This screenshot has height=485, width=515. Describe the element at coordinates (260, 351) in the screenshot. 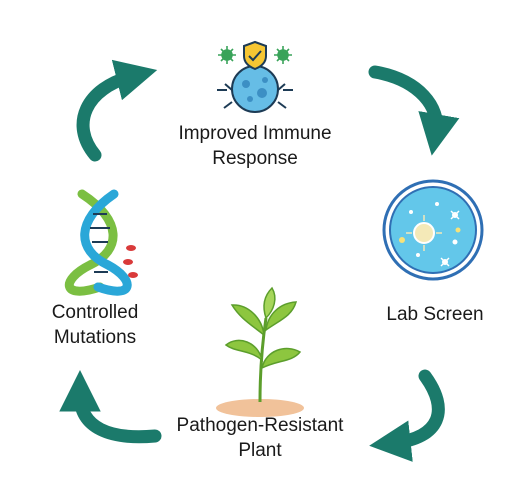

I see `plant-sprout-icon` at that location.